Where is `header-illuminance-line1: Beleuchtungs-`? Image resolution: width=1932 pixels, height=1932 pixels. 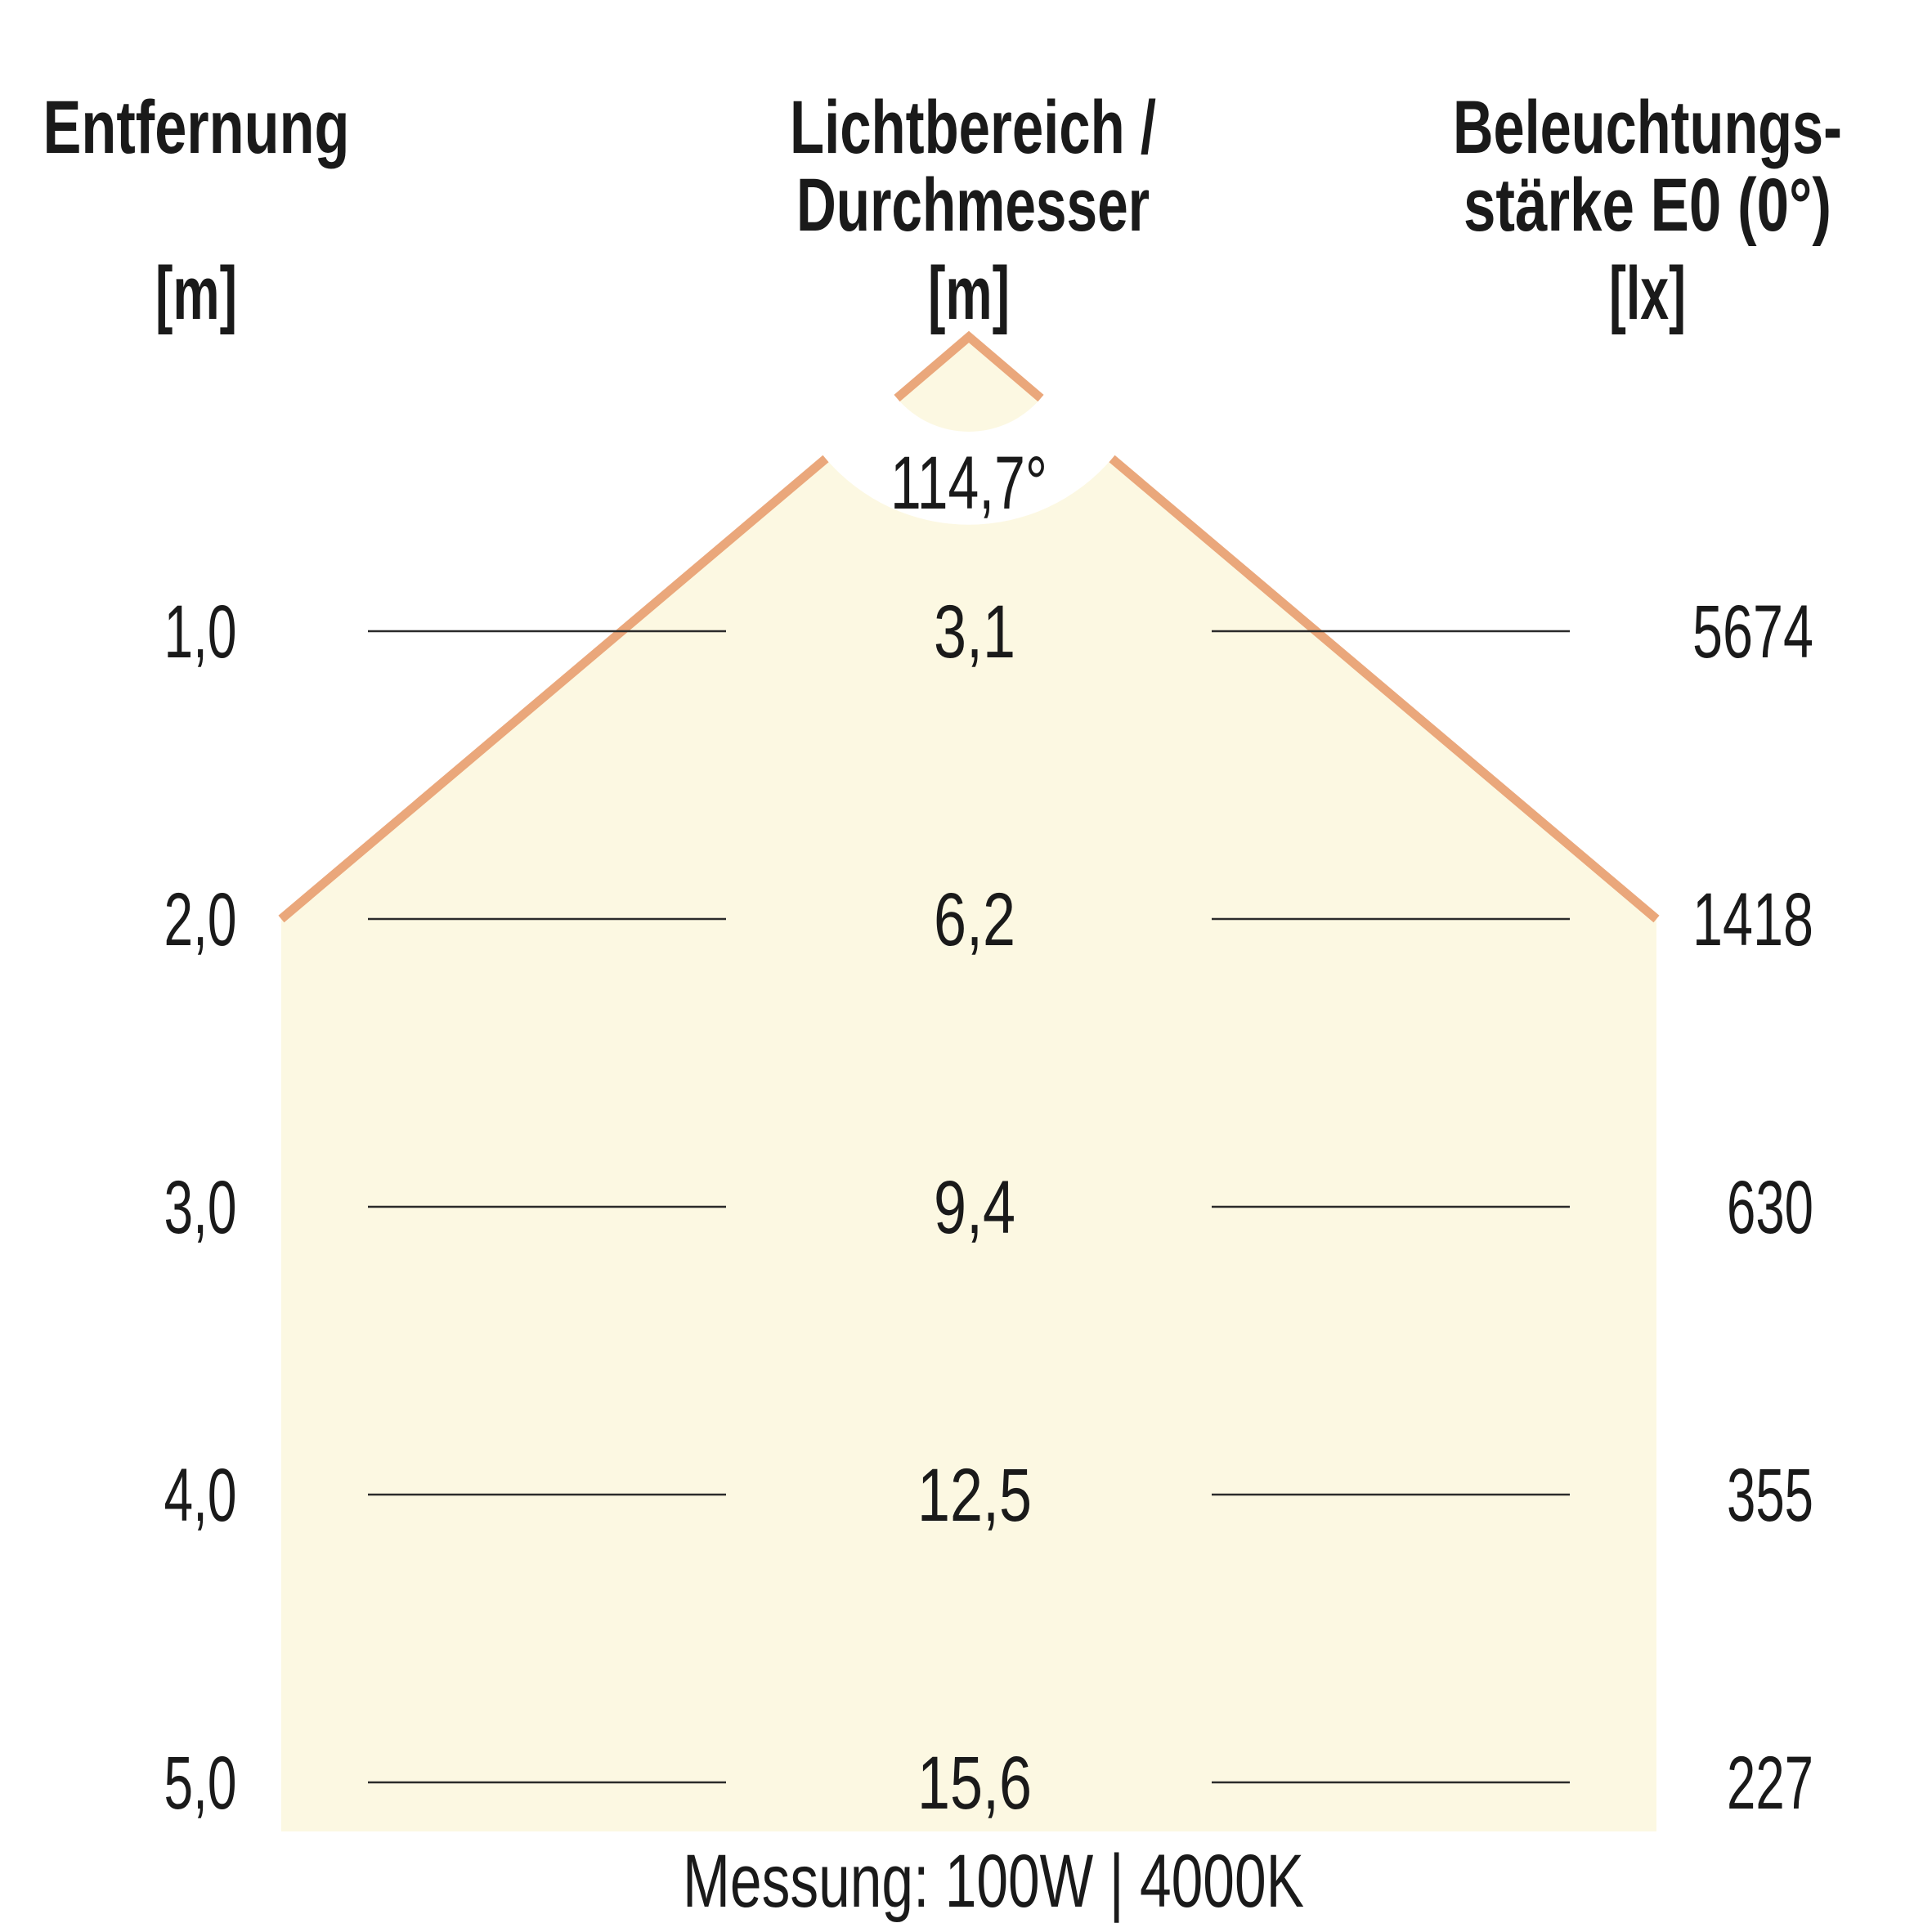 header-illuminance-line1: Beleuchtungs- is located at coordinates (1647, 127).